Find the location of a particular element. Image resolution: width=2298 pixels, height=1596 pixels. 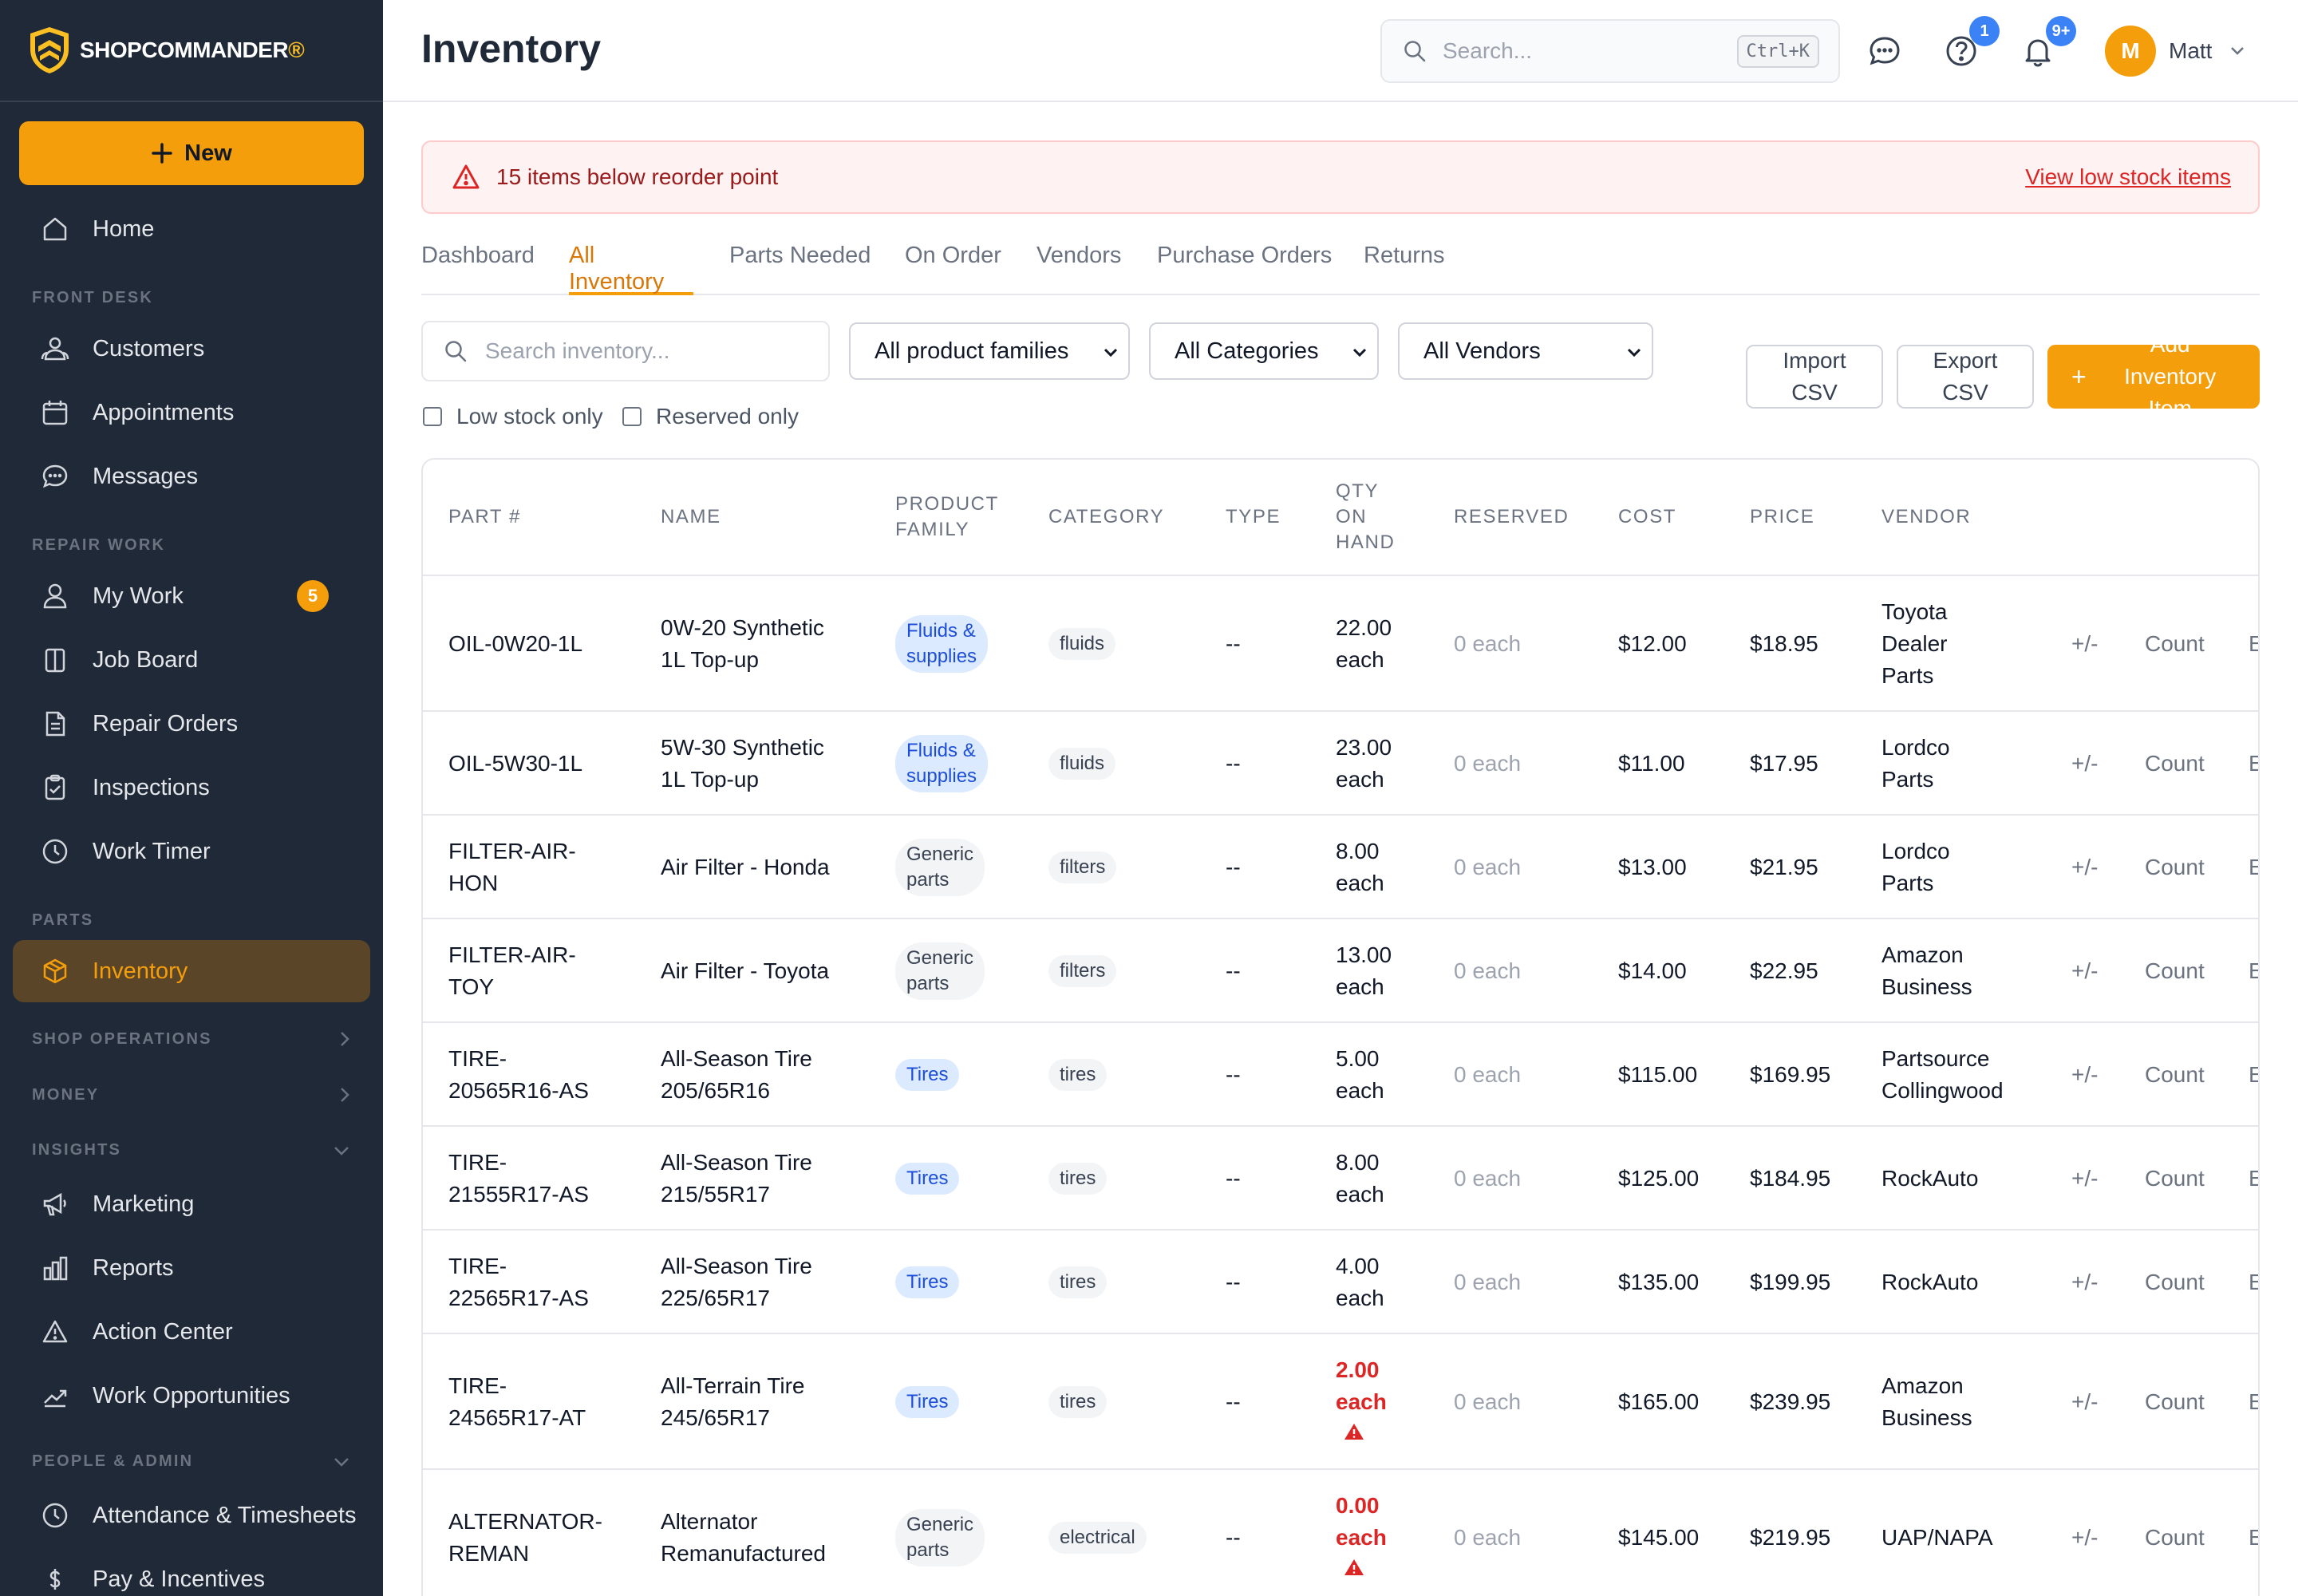

sidebar-item-home: Home is located at coordinates (191, 229).